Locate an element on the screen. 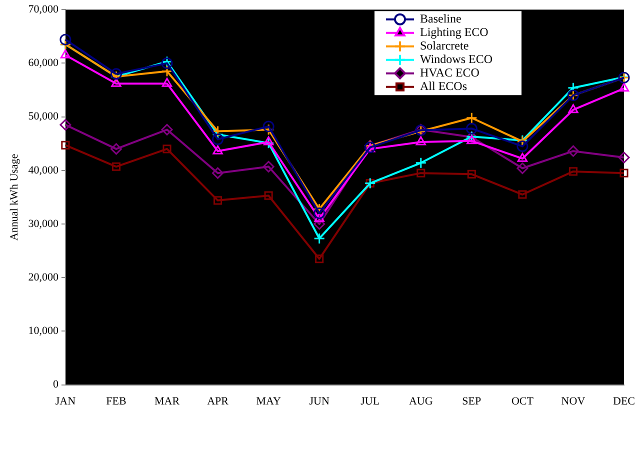  x-tick-label: OCT is located at coordinates (522, 401).